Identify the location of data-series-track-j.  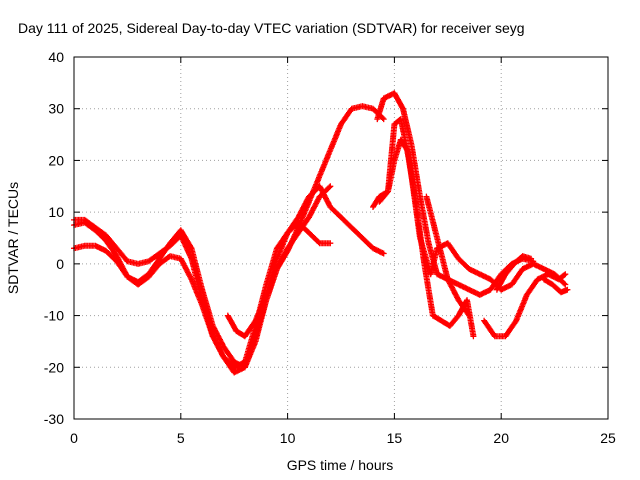
(514, 273).